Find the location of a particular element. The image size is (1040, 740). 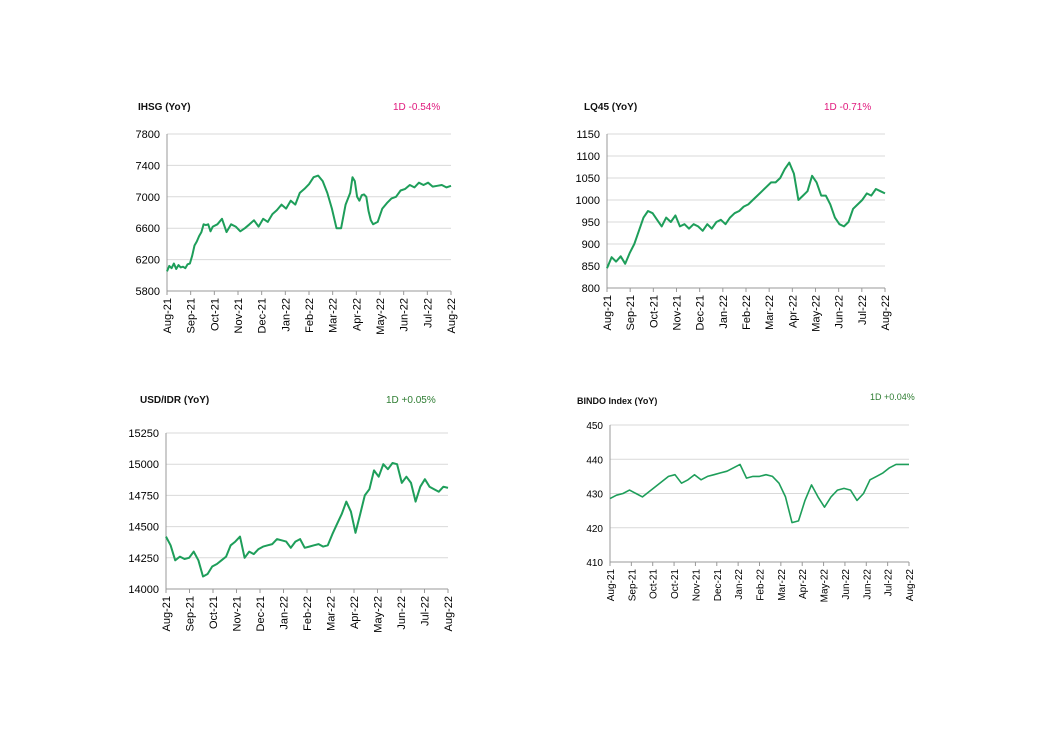

chart-title: IHSG (YoY) is located at coordinates (164, 107).